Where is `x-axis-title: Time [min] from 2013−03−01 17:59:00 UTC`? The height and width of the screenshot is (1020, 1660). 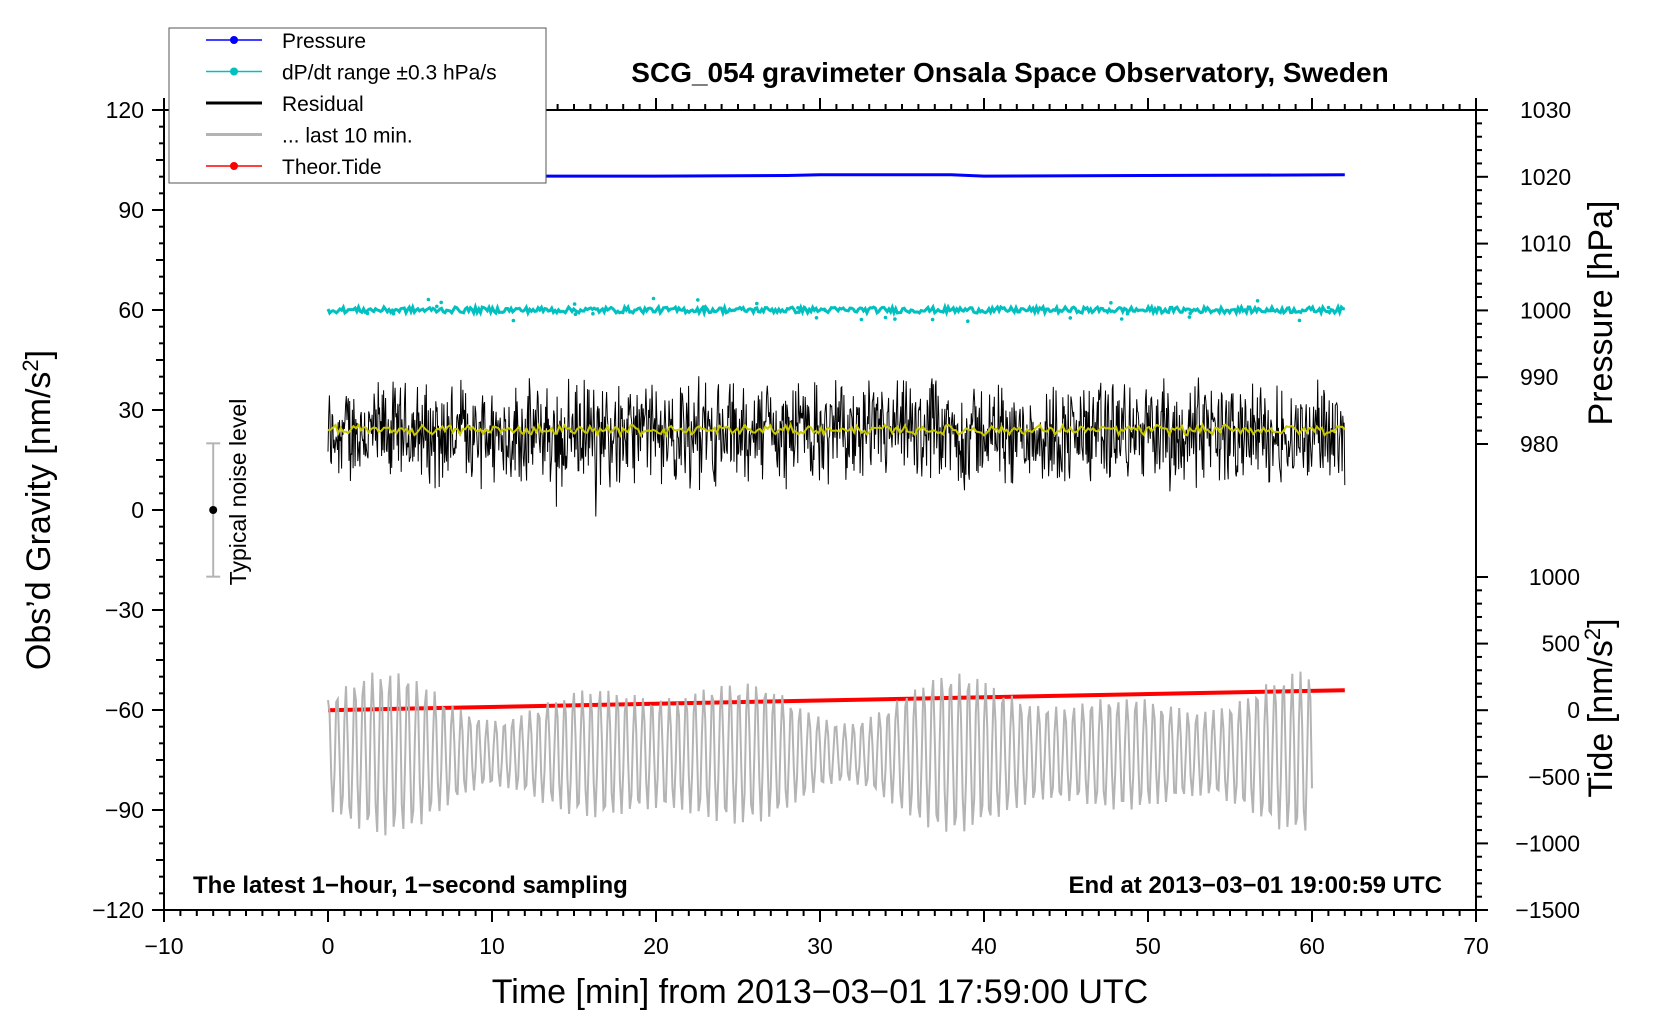
x-axis-title: Time [min] from 2013−03−01 17:59:00 UTC is located at coordinates (820, 992).